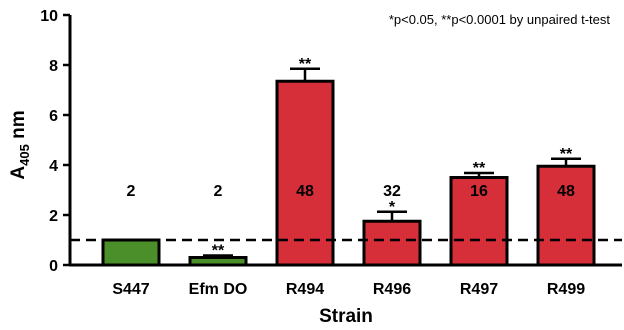  What do you see at coordinates (130, 289) in the screenshot?
I see `x-category-label: S447` at bounding box center [130, 289].